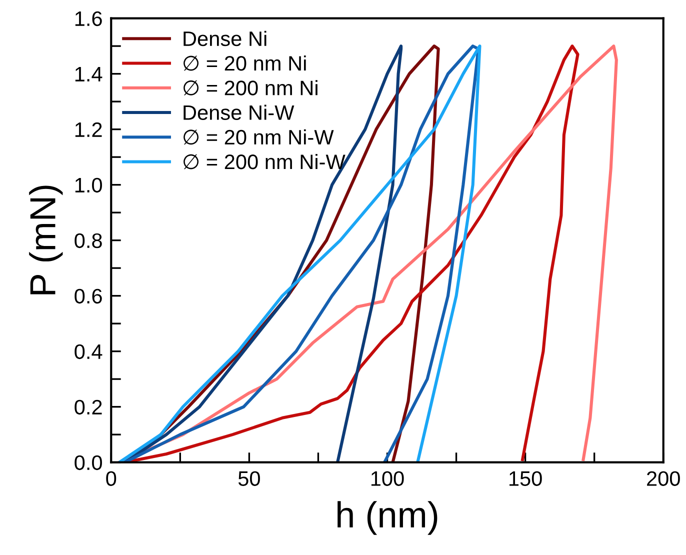 The height and width of the screenshot is (555, 686). I want to click on legend-label: ∅ = 200 nm Ni, so click(251, 88).